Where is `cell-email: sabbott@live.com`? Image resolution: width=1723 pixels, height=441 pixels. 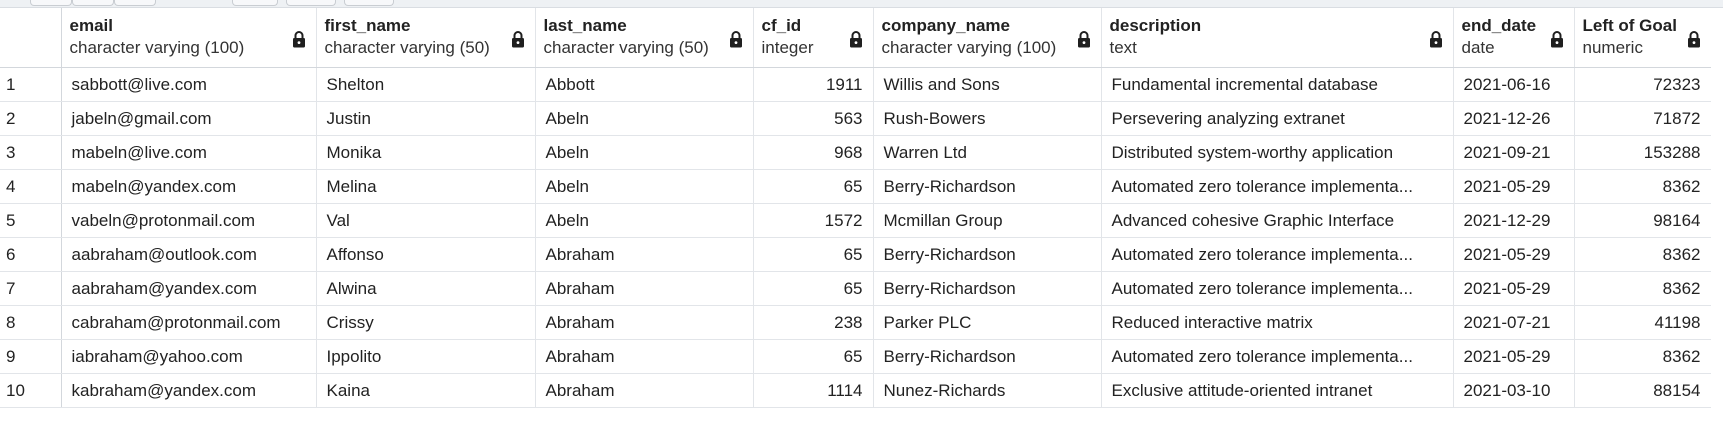
cell-email: sabbott@live.com is located at coordinates (189, 84).